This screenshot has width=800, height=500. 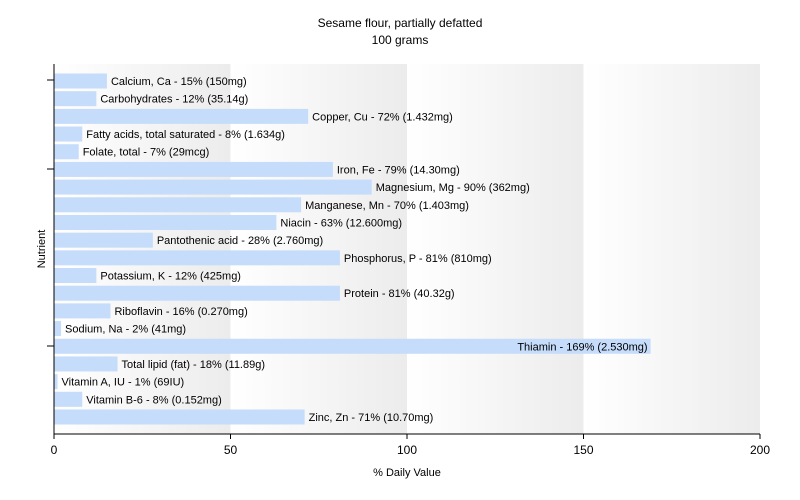 What do you see at coordinates (400, 23) in the screenshot?
I see `chart-title: Sesame flour, partially defatted` at bounding box center [400, 23].